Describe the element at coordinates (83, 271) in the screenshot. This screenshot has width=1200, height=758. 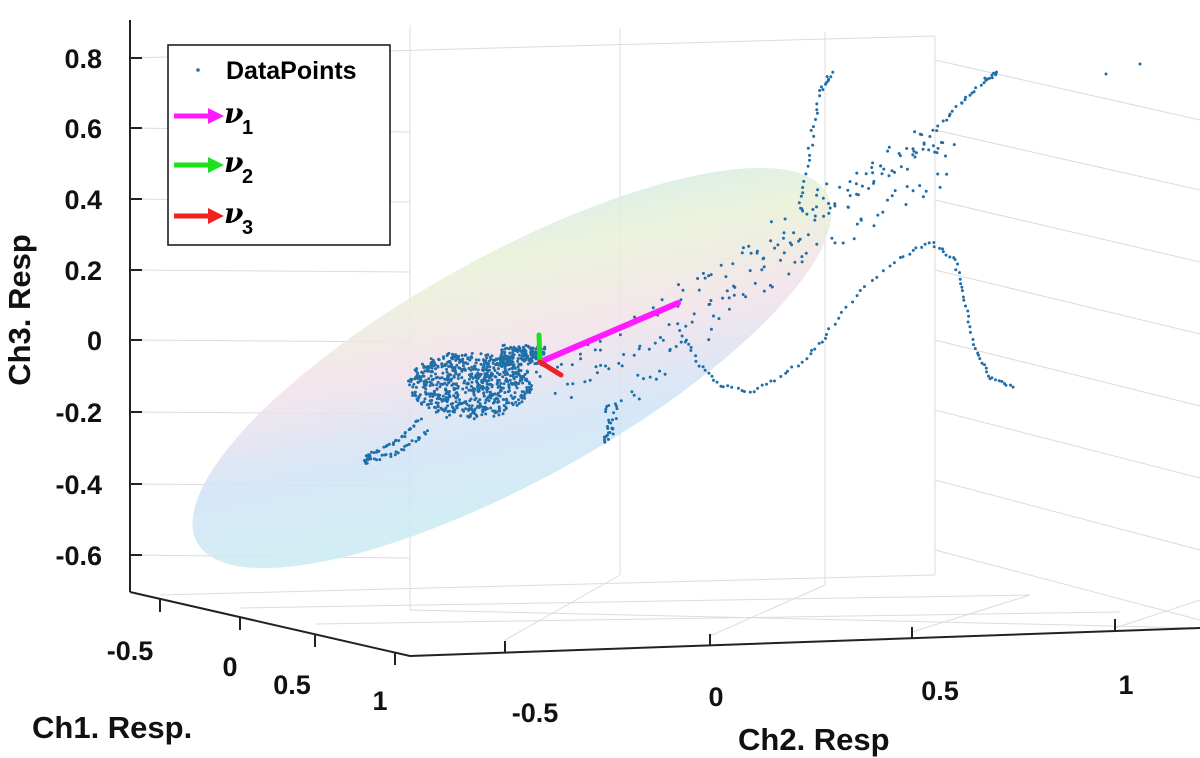
I see `z-tick-label: 0.2` at that location.